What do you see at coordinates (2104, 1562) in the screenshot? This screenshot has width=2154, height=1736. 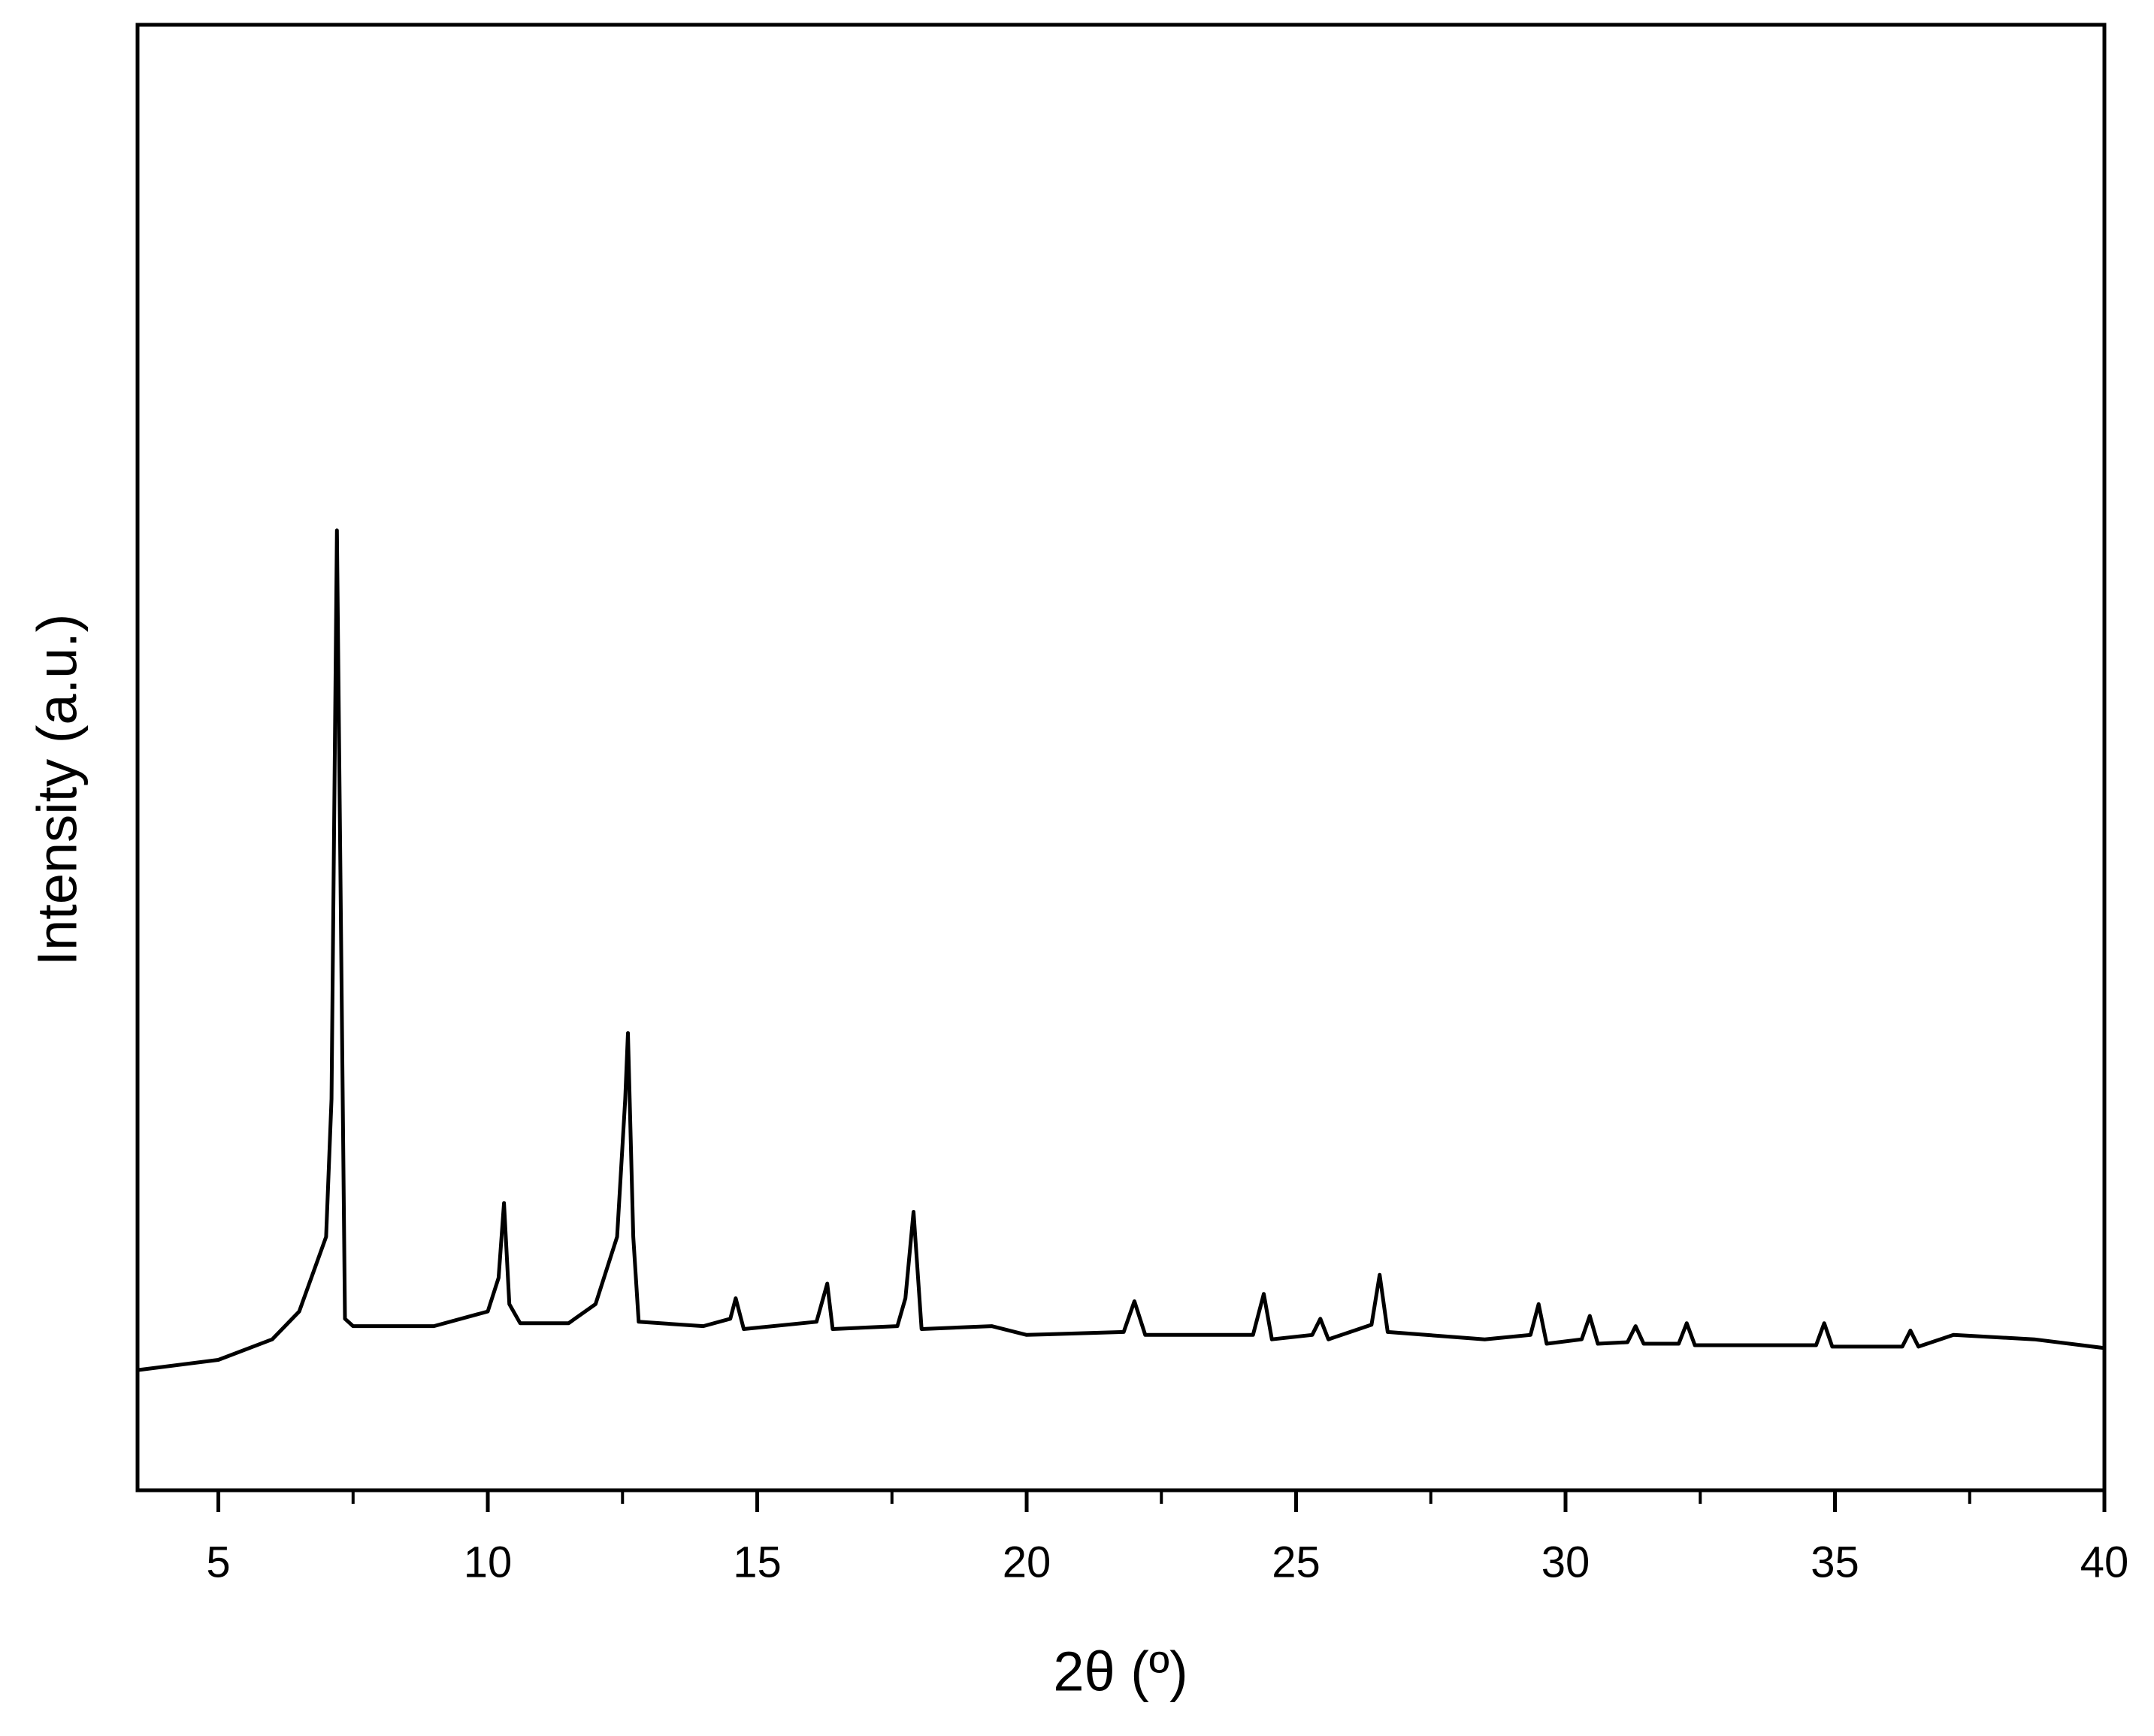 I see `x-tick-label: 40` at bounding box center [2104, 1562].